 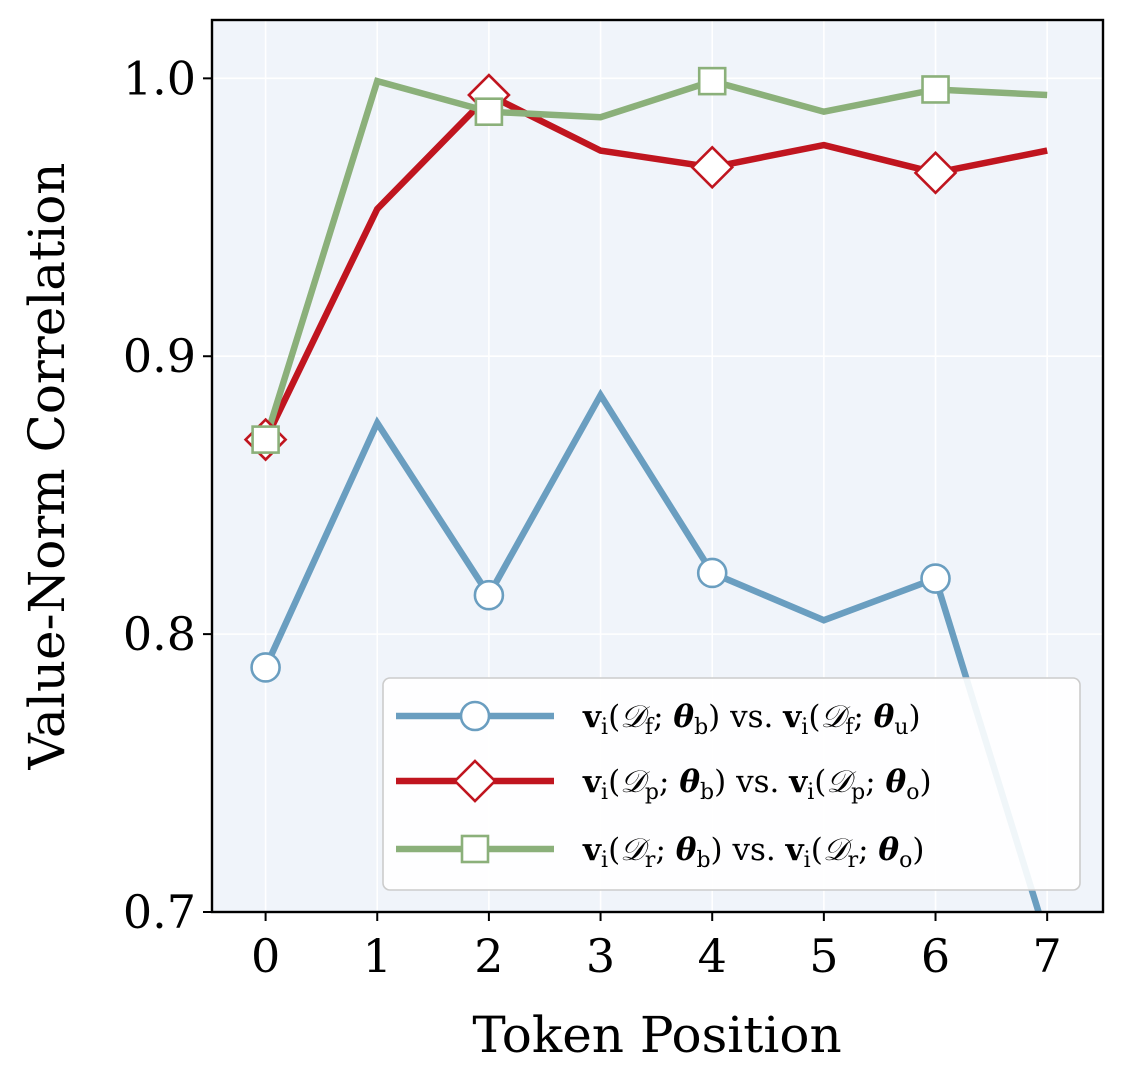 I want to click on x-tick-label: 2, so click(x=488, y=956).